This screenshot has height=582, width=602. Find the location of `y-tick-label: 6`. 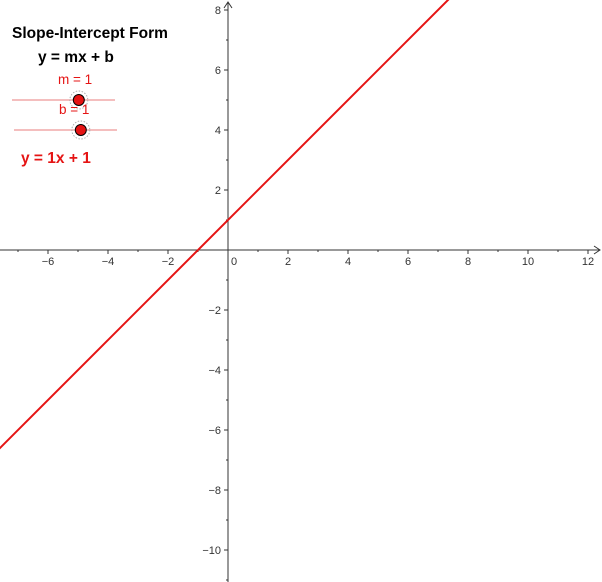

y-tick-label: 6 is located at coordinates (218, 71).